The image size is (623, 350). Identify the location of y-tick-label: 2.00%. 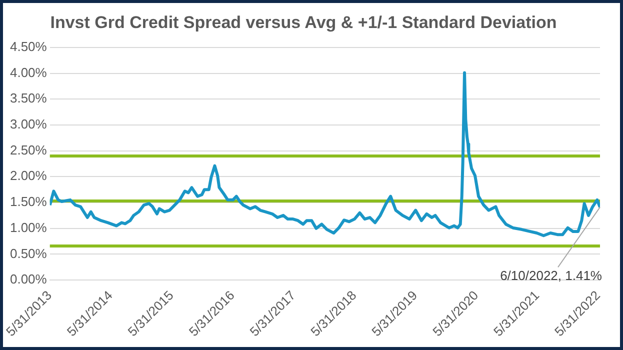
(29, 176).